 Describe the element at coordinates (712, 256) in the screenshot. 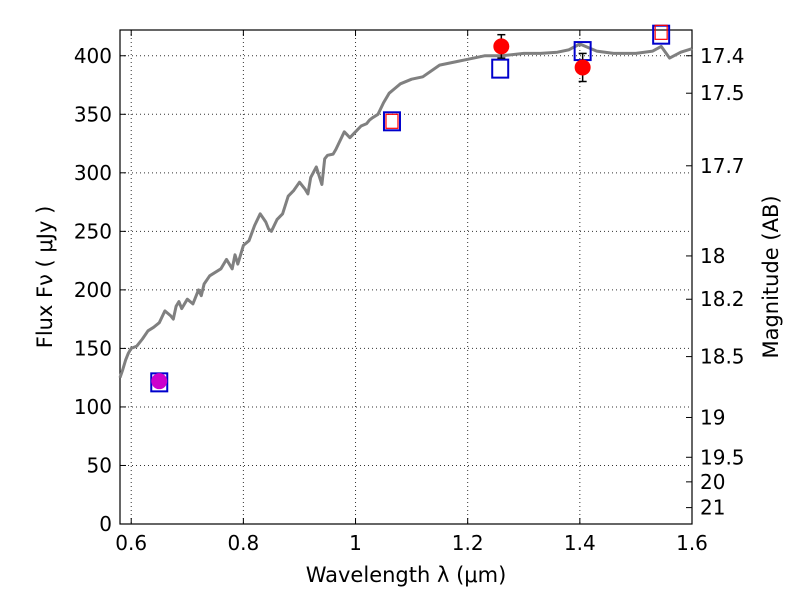

I see `right-tick-label: 18` at that location.